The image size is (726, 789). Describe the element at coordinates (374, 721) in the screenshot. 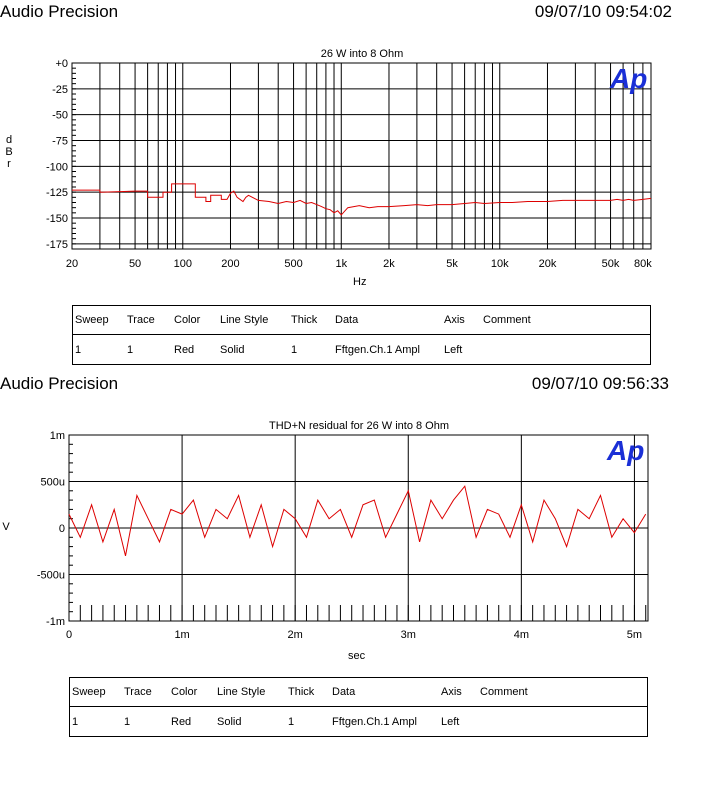

I see `legend2-cell-data: Fftgen.Ch.1 Ampl` at that location.